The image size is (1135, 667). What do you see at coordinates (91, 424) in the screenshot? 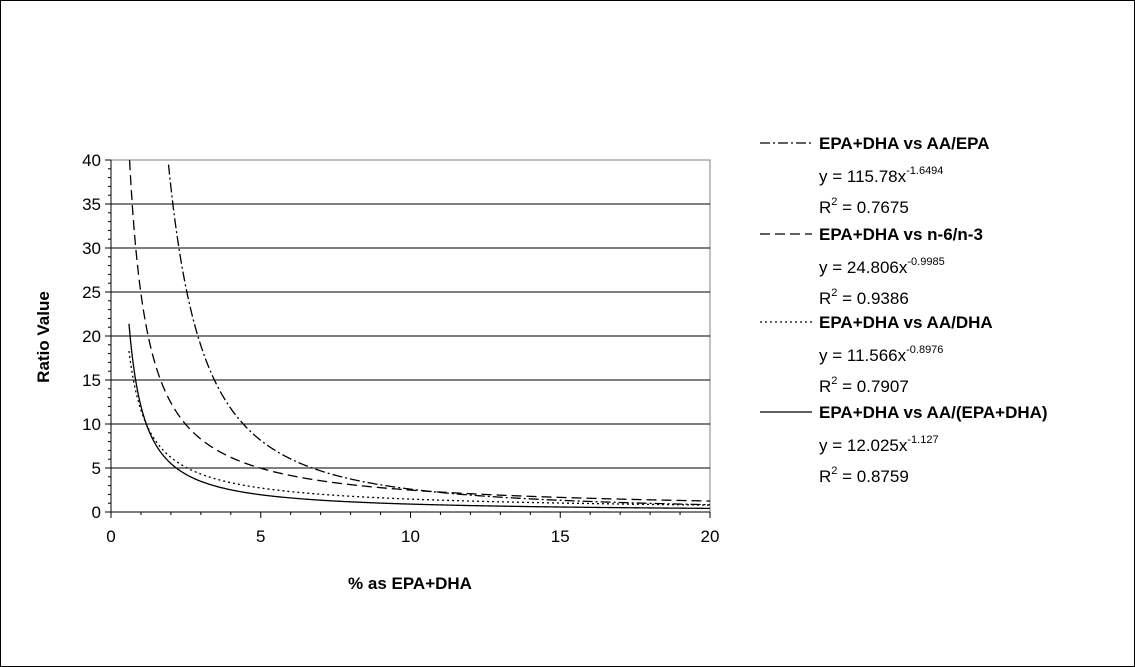
I see `y-tick-label: 10` at bounding box center [91, 424].